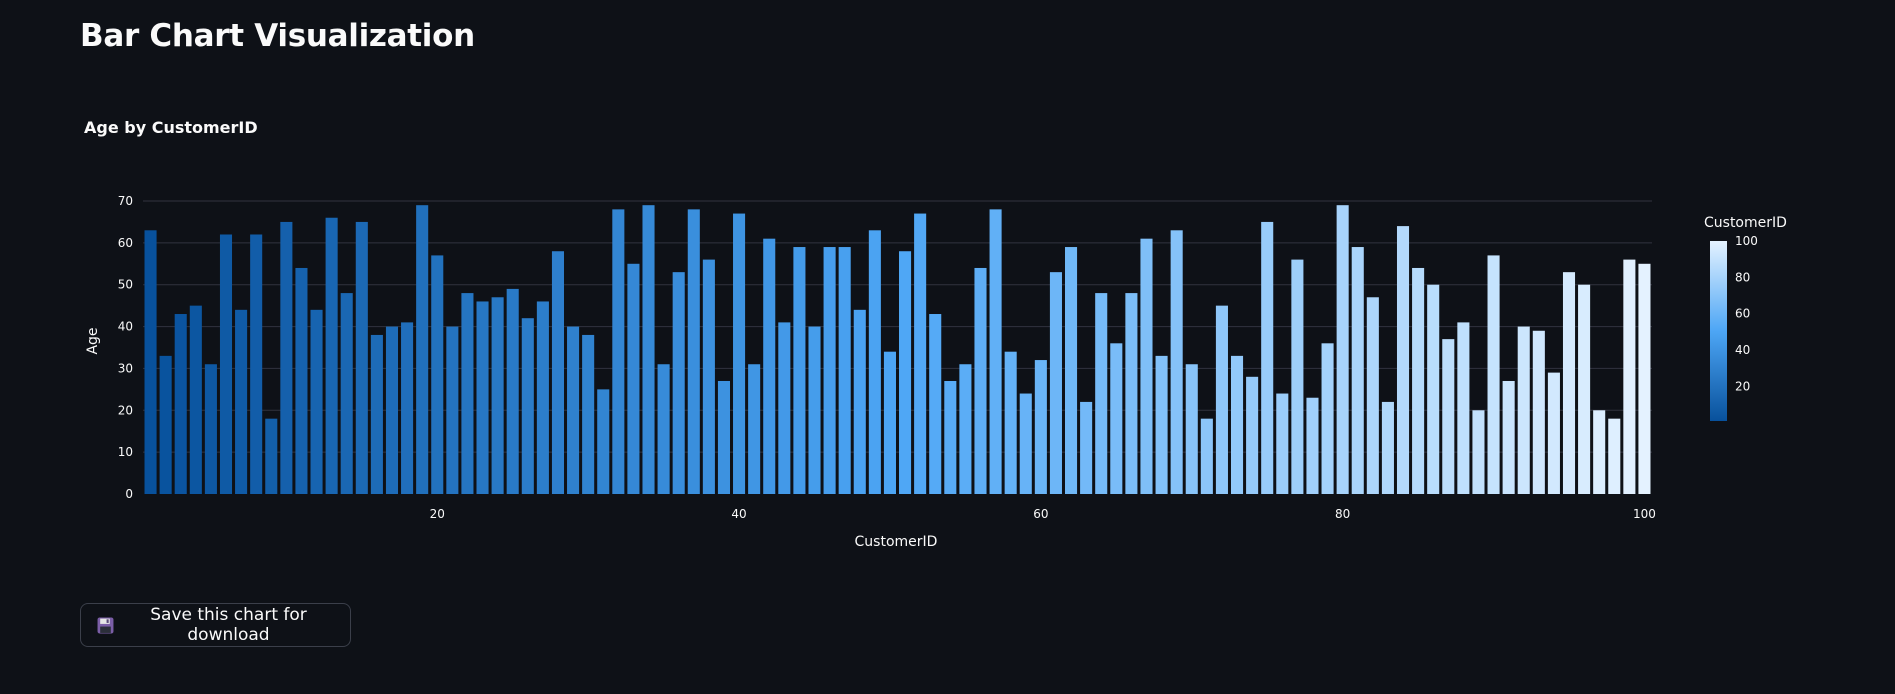 Image resolution: width=1895 pixels, height=694 pixels. What do you see at coordinates (215, 625) in the screenshot?
I see `save-chart-button: Save this chart for download` at bounding box center [215, 625].